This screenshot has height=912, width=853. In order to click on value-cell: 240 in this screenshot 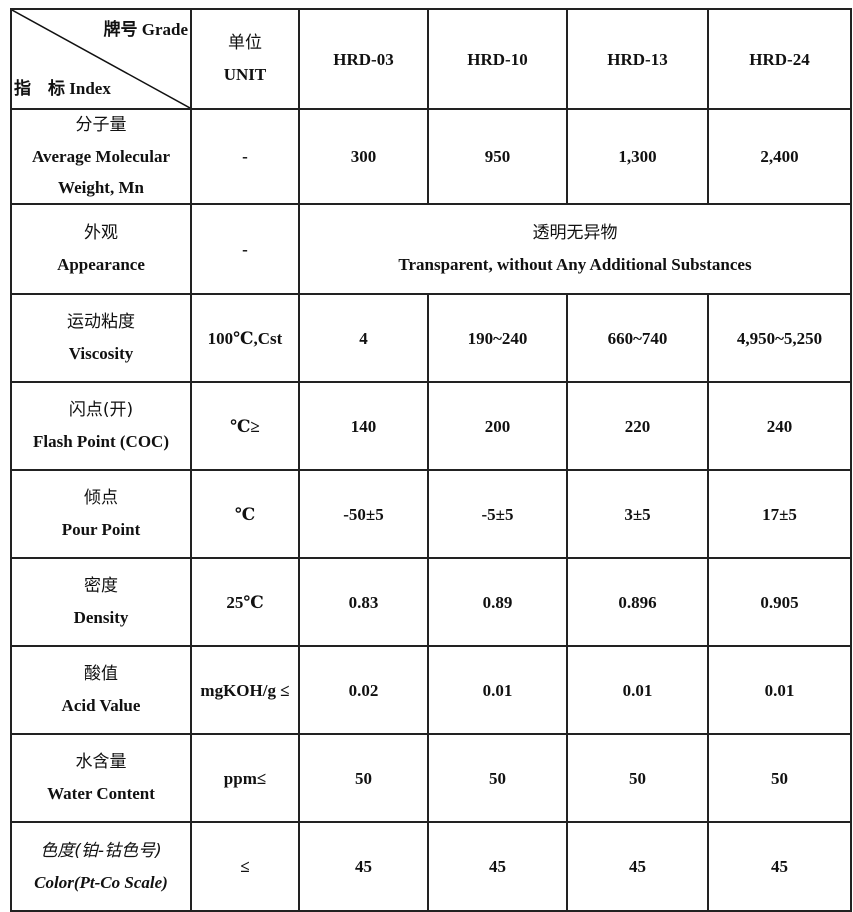, I will do `click(779, 426)`.